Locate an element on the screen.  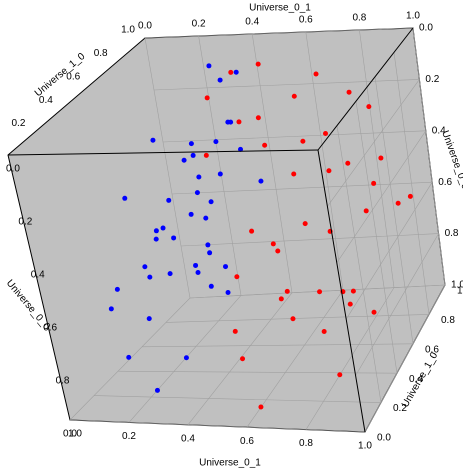
axis-title: Universe_0_1 is located at coordinates (280, 8).